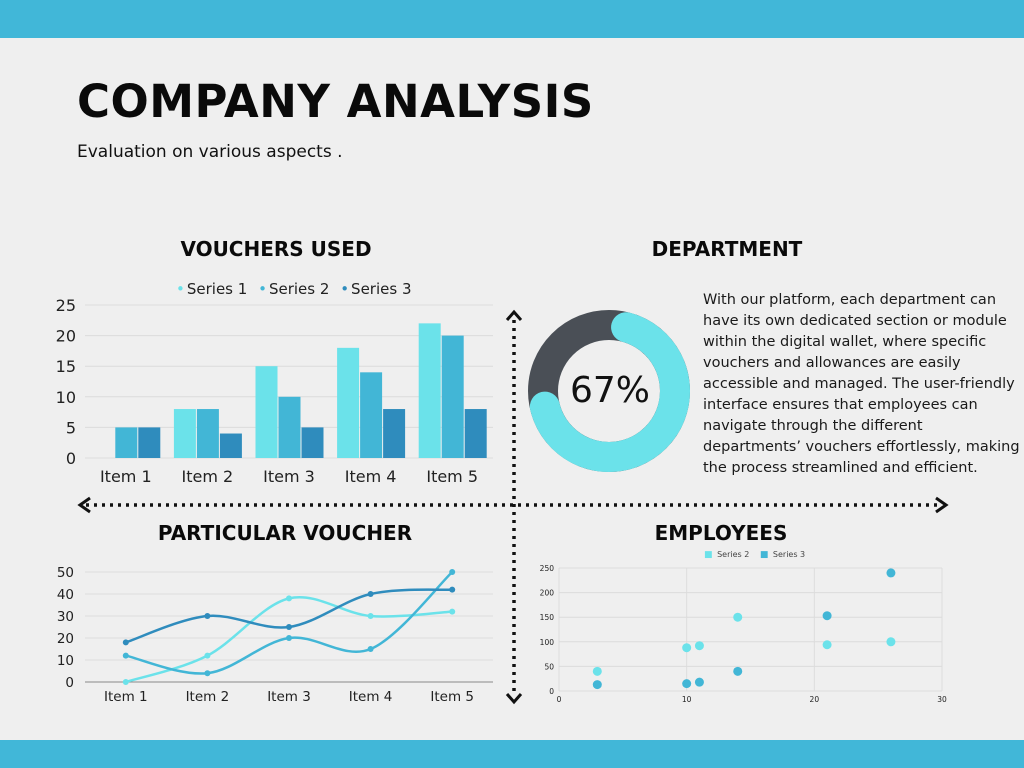 The width and height of the screenshot is (1024, 768). What do you see at coordinates (512, 19) in the screenshot?
I see `top-accent-band` at bounding box center [512, 19].